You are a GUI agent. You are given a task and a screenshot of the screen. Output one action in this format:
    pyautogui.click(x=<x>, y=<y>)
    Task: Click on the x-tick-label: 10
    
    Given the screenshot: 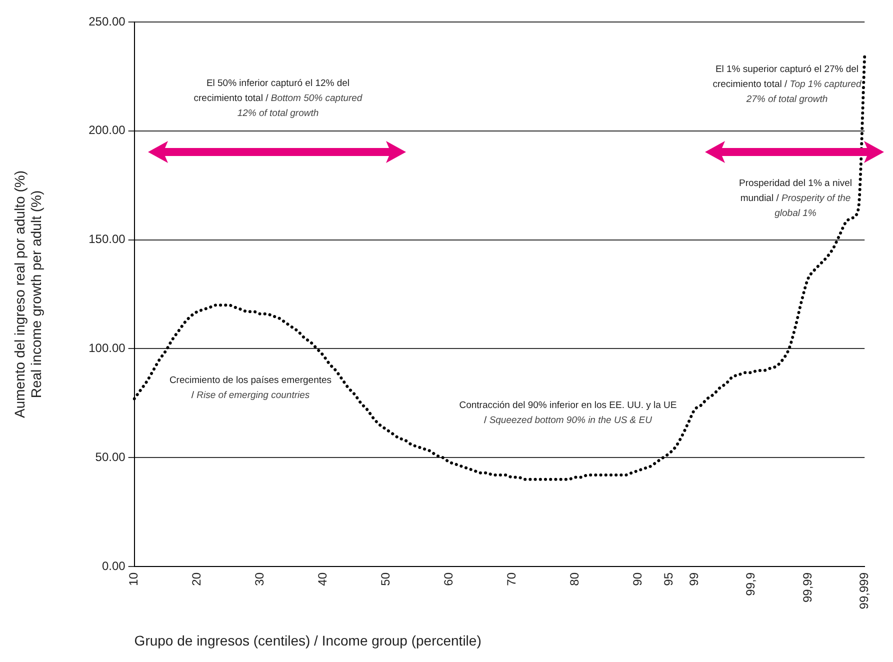 What is the action you would take?
    pyautogui.click(x=133, y=579)
    